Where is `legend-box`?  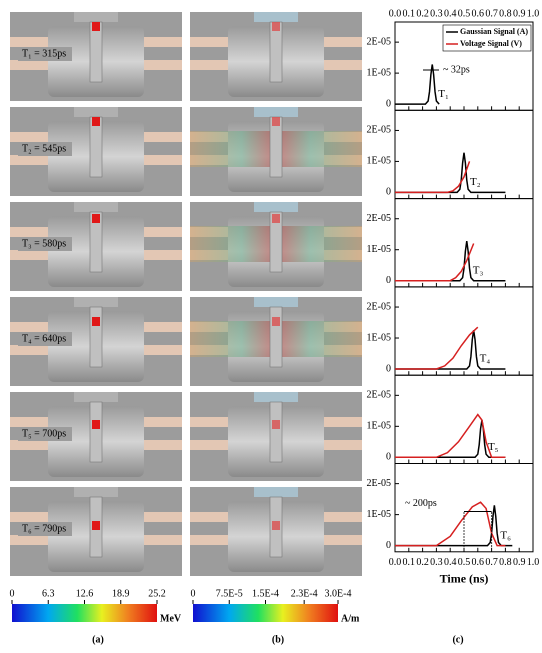 legend-box is located at coordinates (487, 38).